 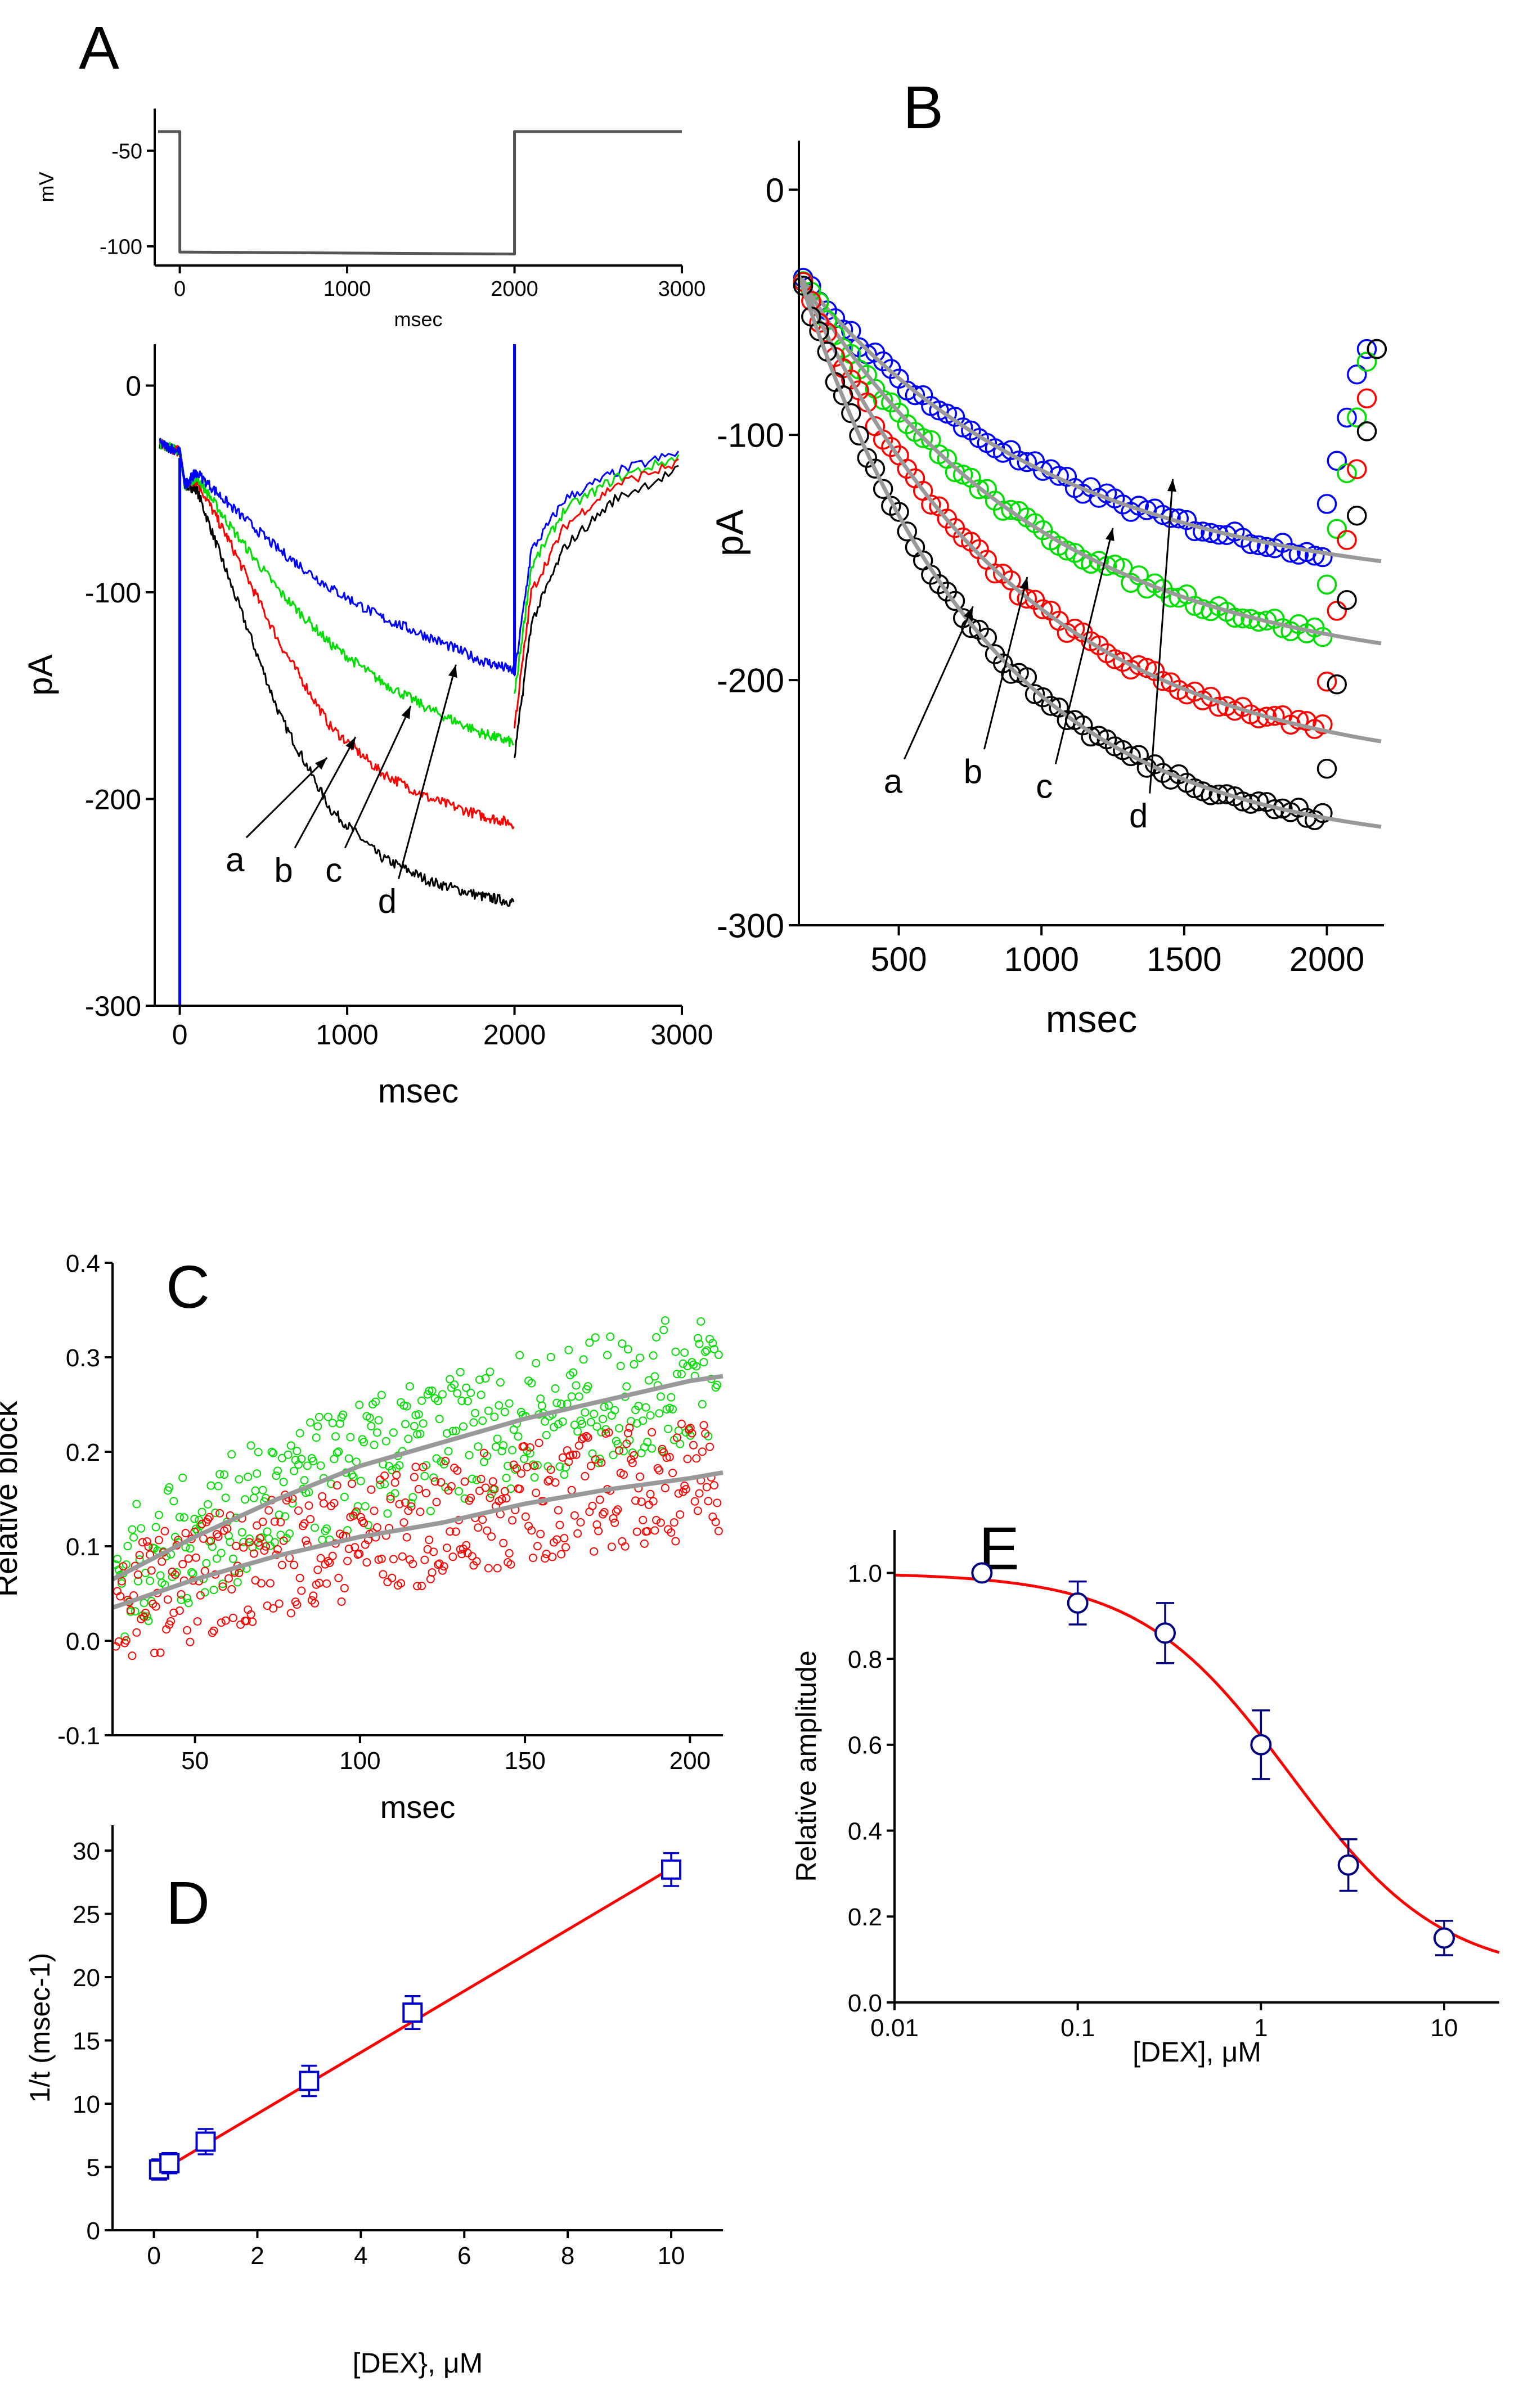 I want to click on data-point-d, so click(x=1298, y=554).